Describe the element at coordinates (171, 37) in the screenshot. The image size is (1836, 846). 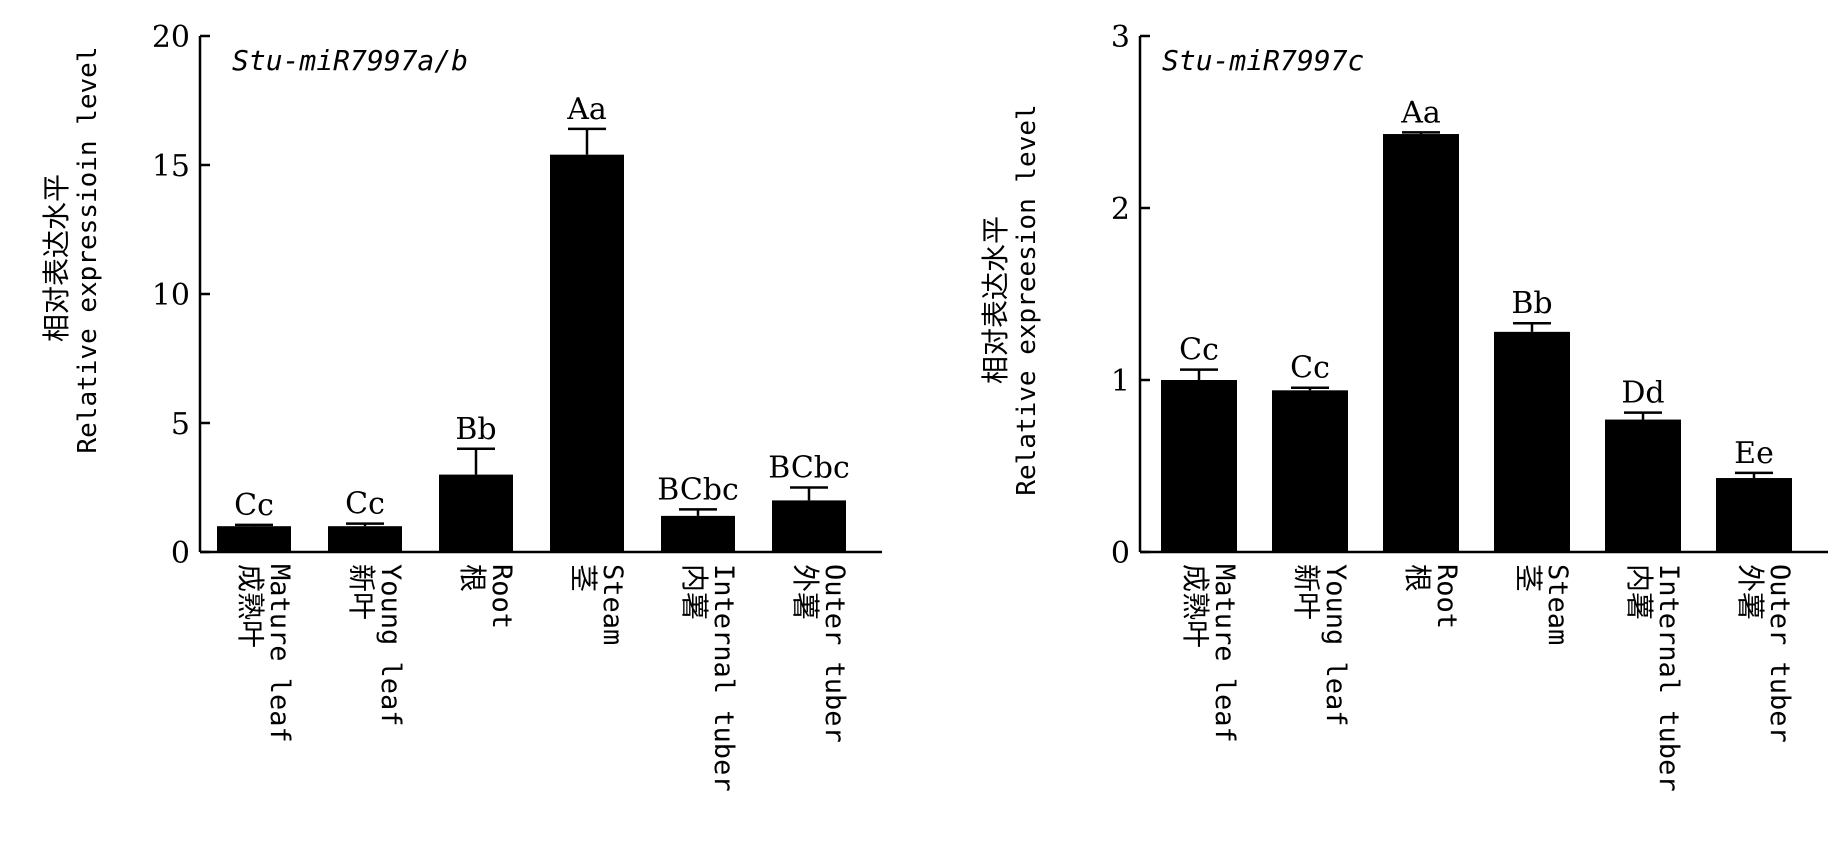
I see `y-tick-label: 20` at that location.